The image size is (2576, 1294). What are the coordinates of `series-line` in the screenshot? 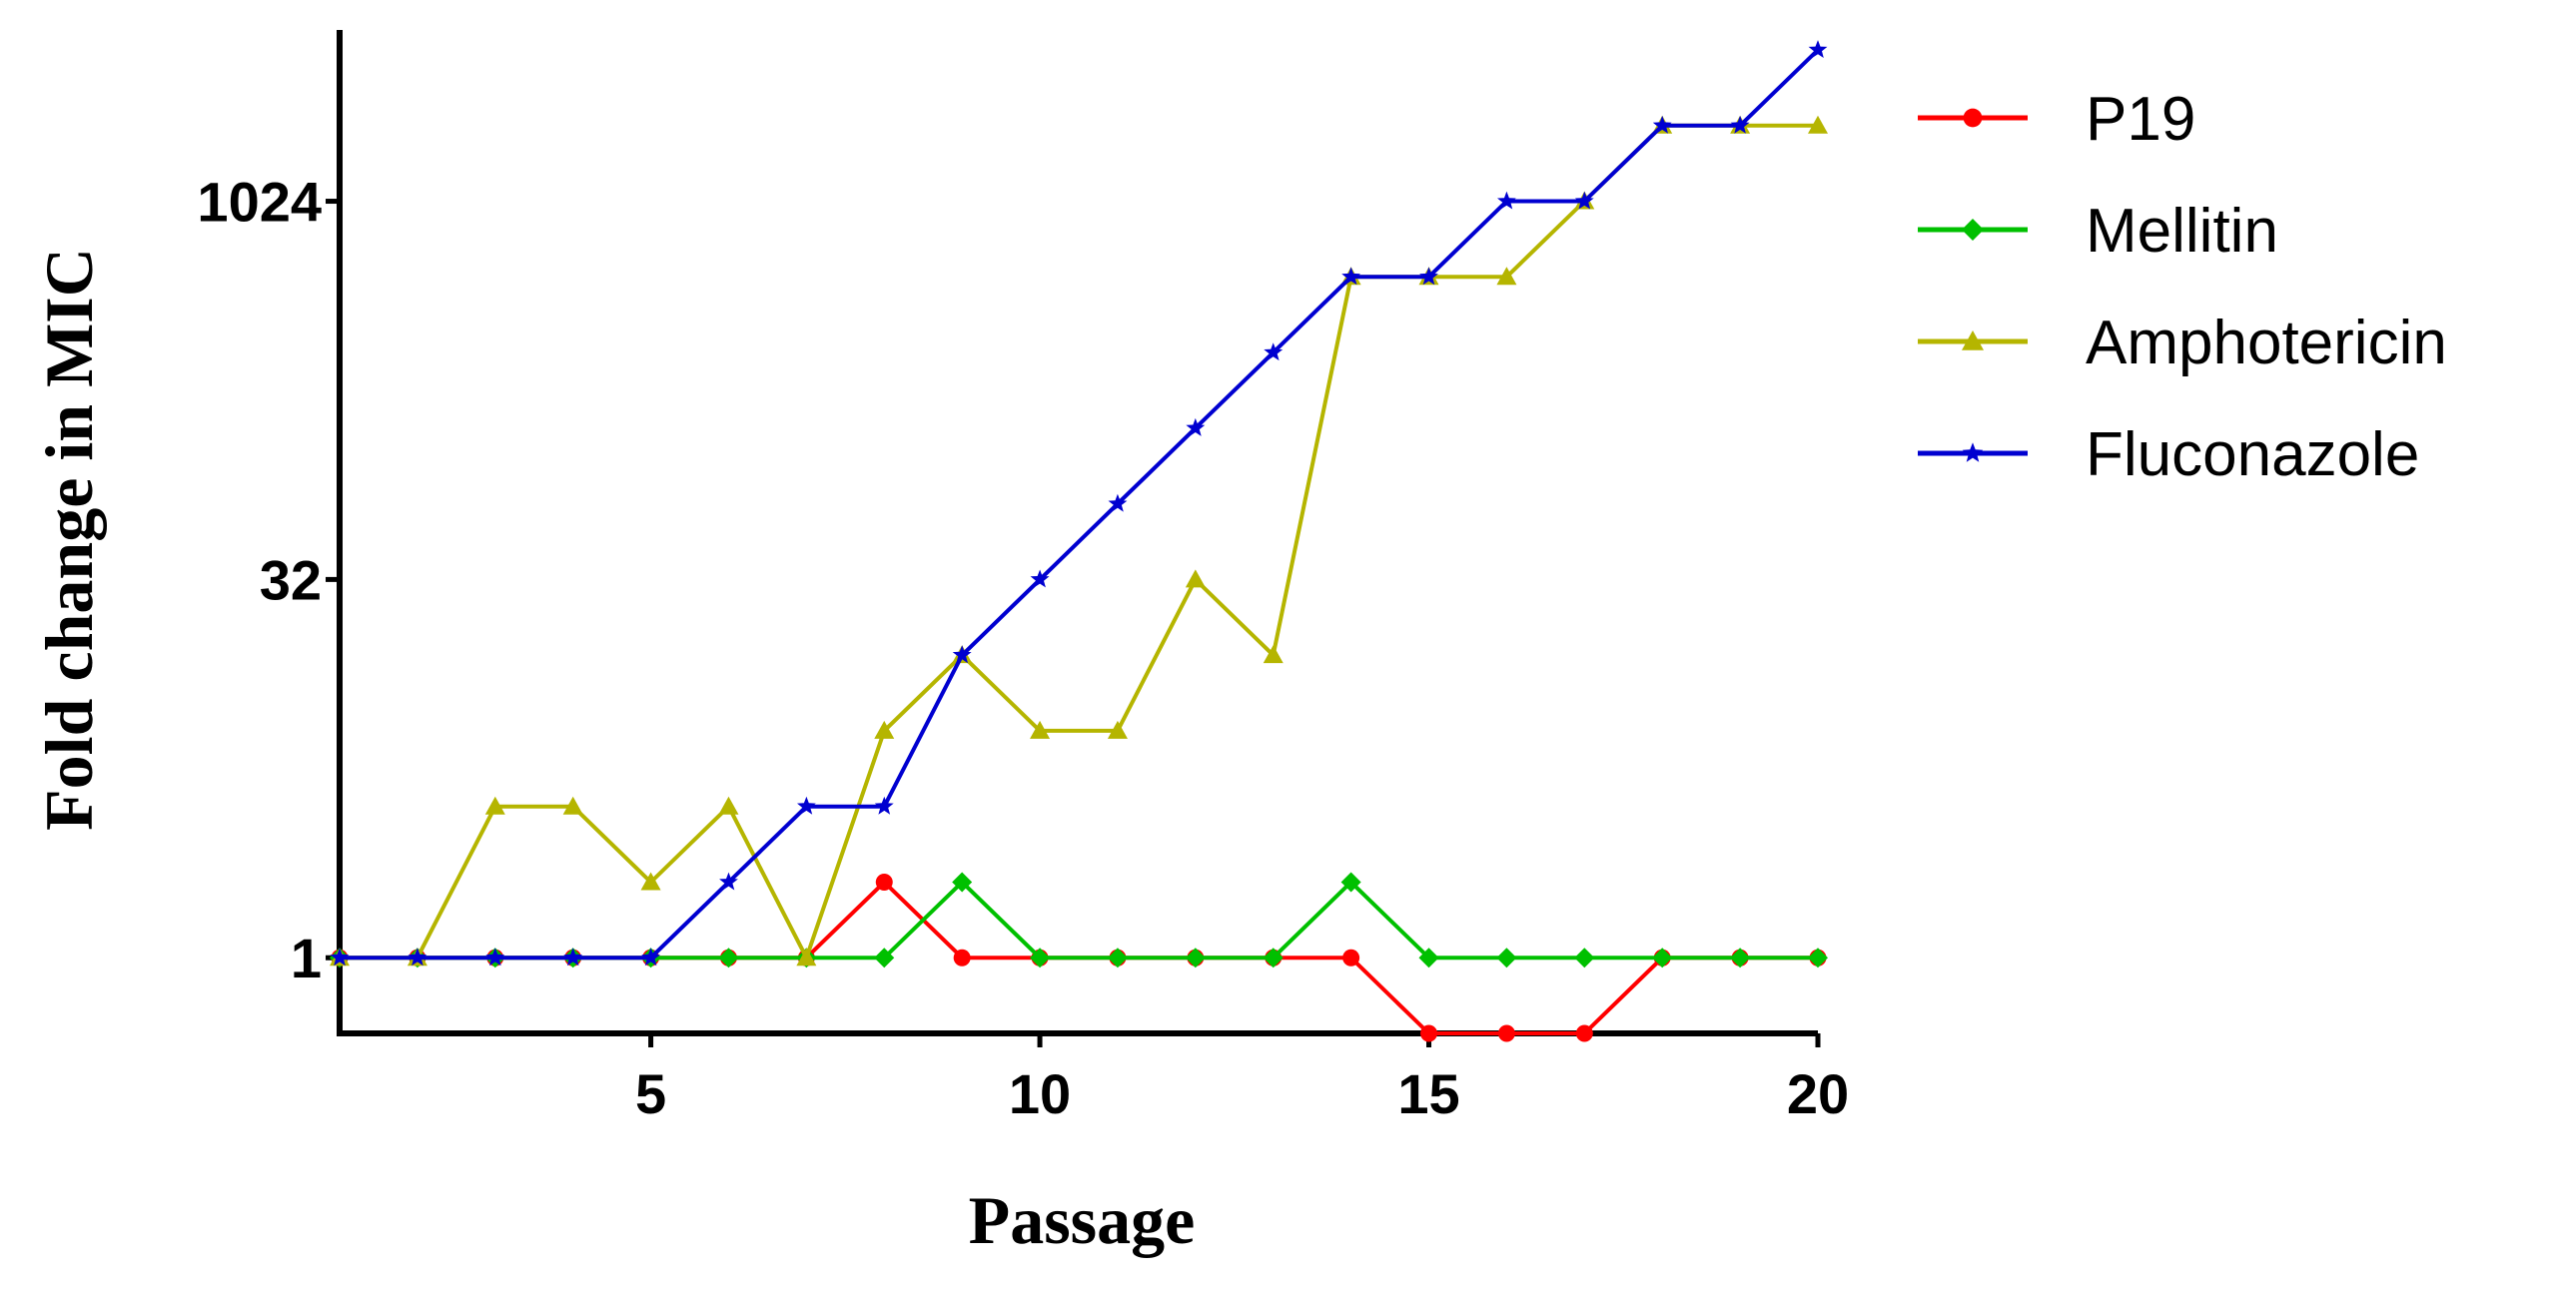 It's located at (1079, 921).